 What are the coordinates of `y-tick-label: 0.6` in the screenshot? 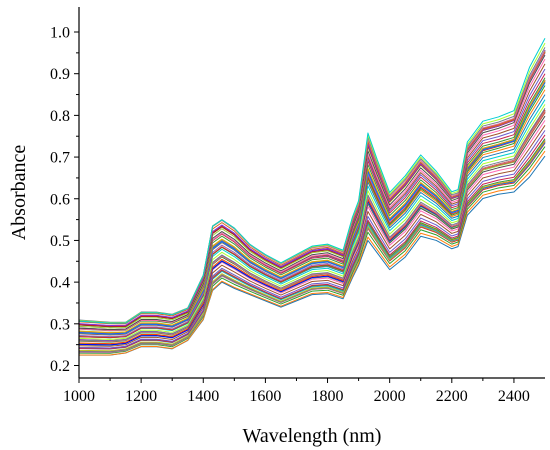 It's located at (60, 199).